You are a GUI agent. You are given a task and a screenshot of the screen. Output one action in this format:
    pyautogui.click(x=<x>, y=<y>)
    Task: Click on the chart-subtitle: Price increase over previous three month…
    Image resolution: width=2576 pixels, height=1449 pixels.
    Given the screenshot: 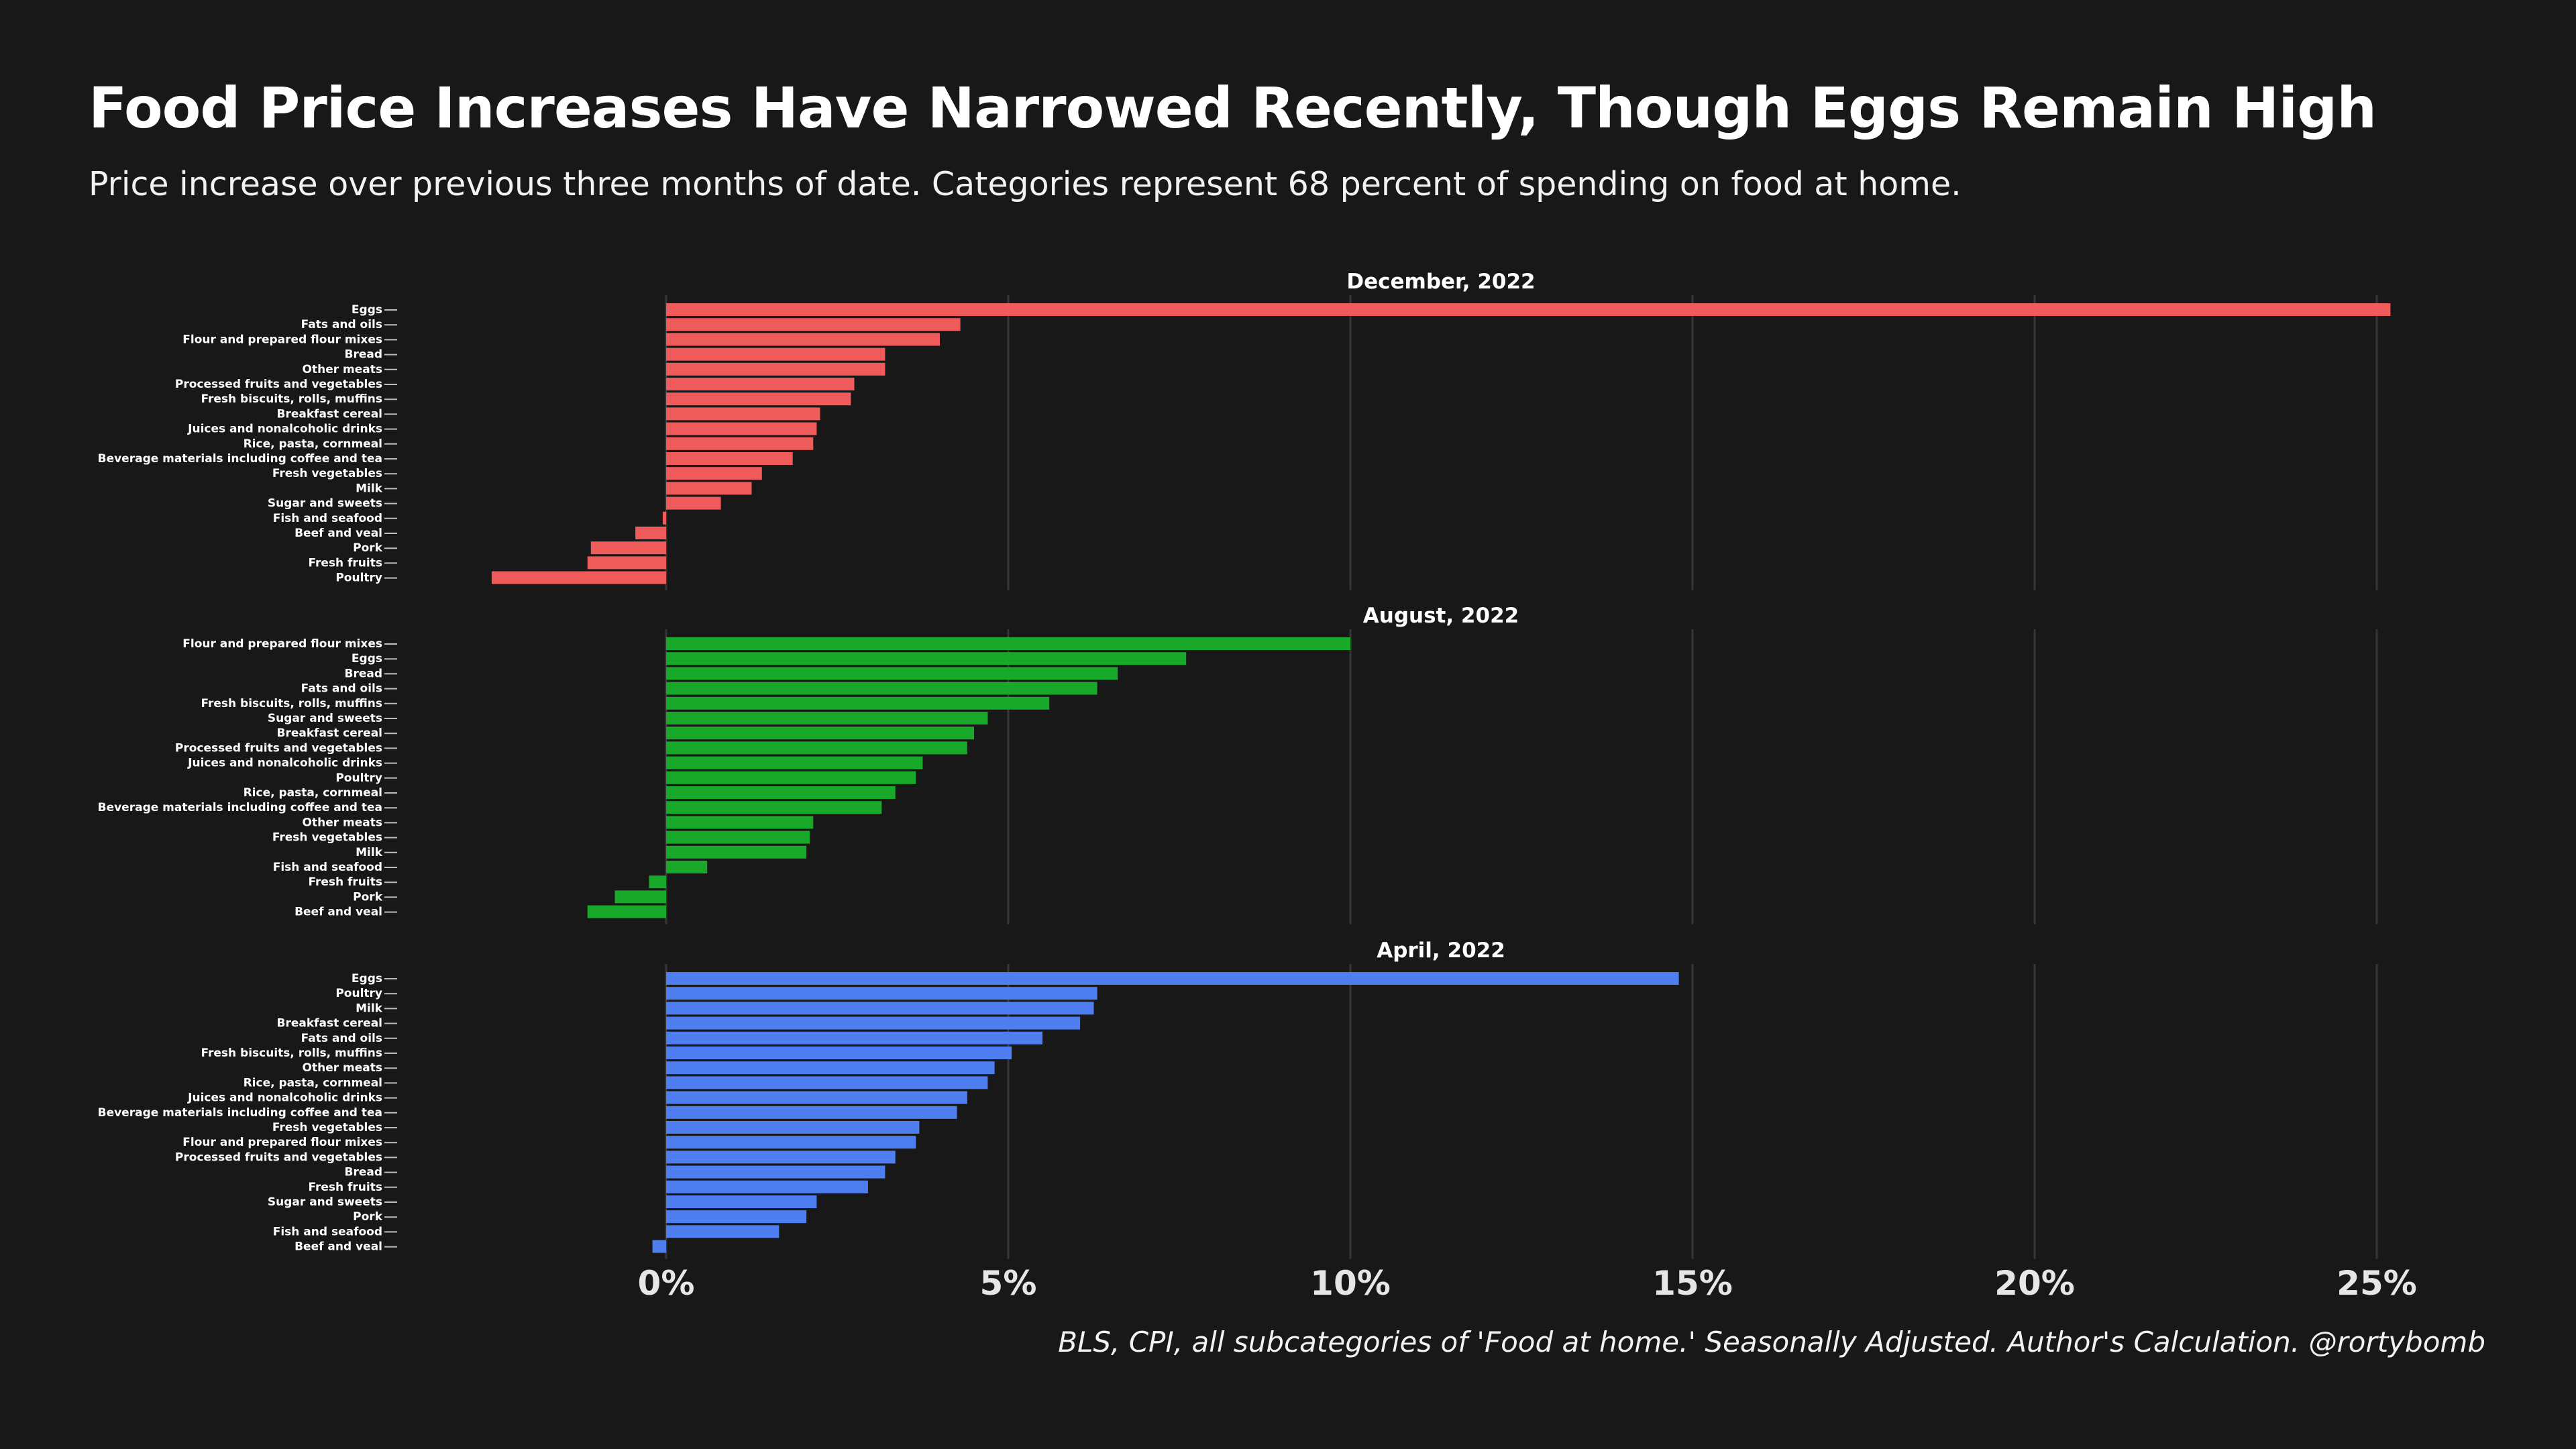 What is the action you would take?
    pyautogui.click(x=1025, y=184)
    